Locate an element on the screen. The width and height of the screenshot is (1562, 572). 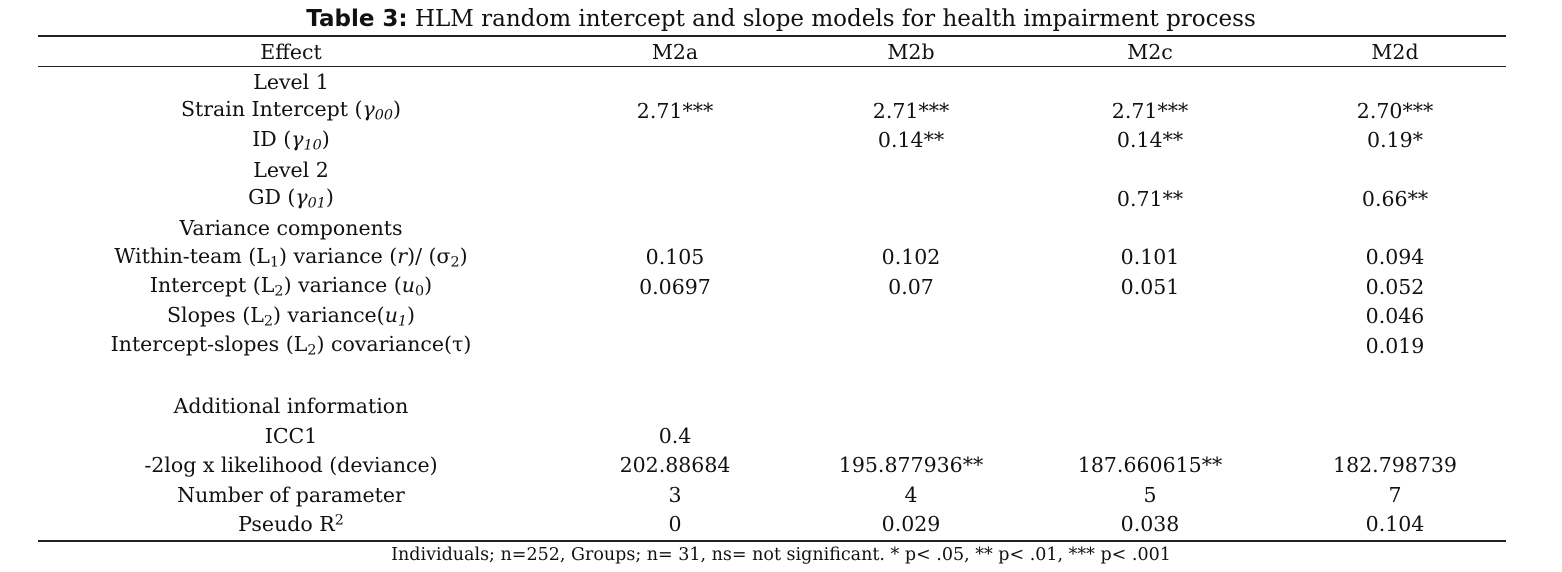
cell-m2d: 0.19* is located at coordinates (1395, 140).